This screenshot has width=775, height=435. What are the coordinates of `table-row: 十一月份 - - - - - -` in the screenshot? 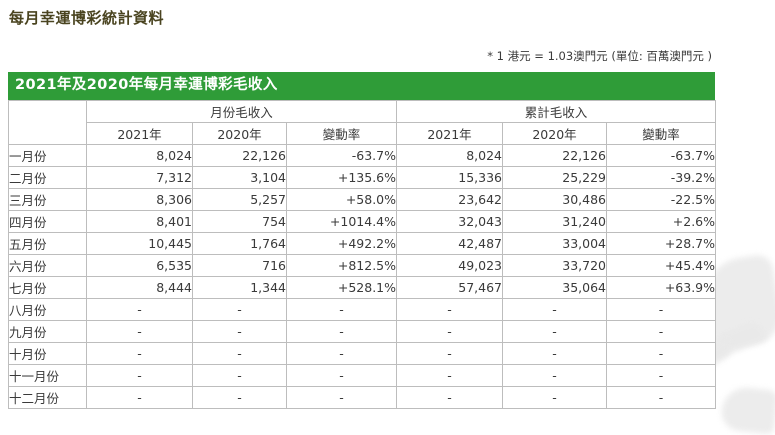 It's located at (362, 375).